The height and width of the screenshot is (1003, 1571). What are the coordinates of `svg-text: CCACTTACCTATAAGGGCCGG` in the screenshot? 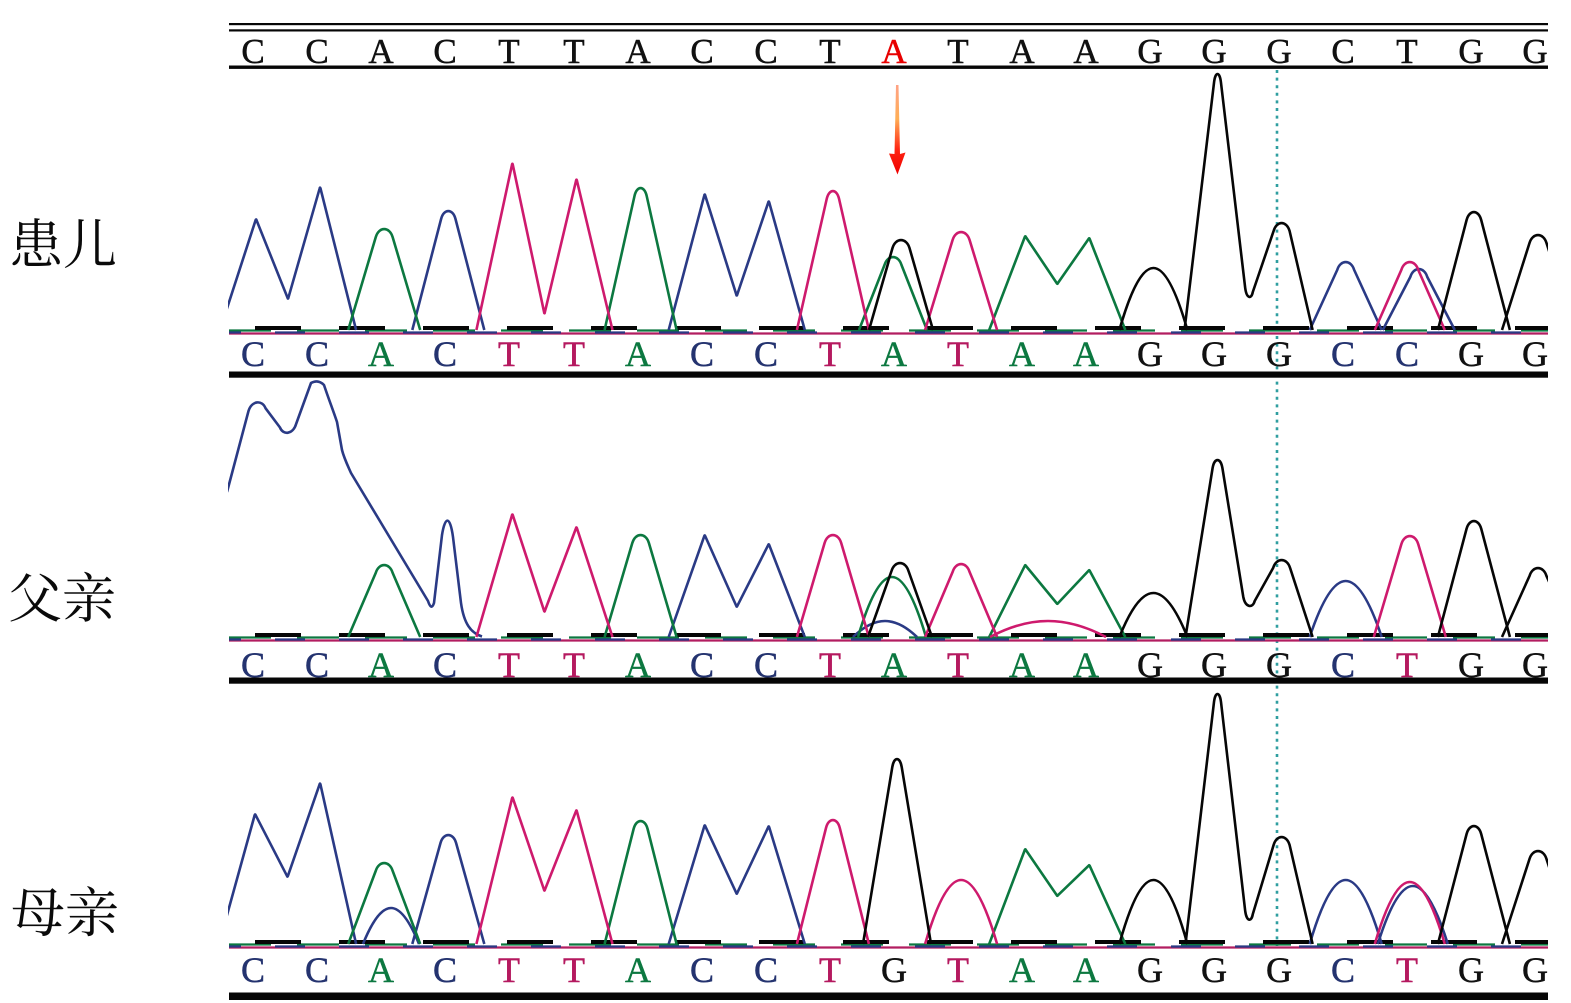 It's located at (894, 354).